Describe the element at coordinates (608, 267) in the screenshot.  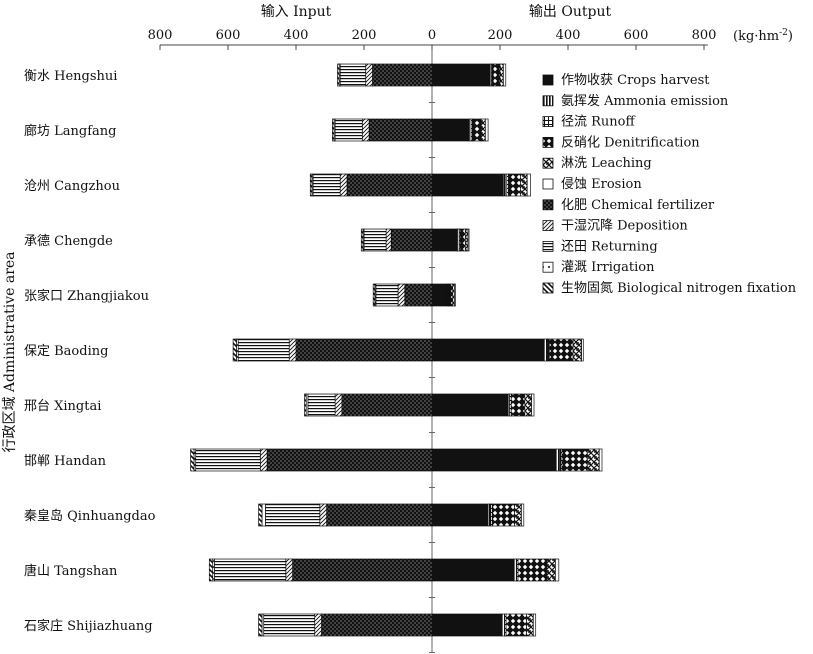
I see `legend-label: 灌溉 Irrigation` at that location.